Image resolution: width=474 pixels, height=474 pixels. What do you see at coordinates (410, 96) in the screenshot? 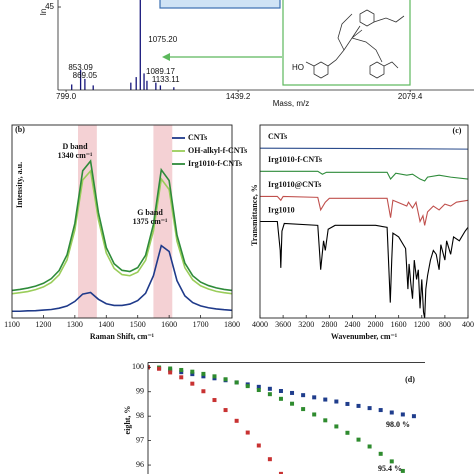
I see `x-tick-label: 2079.4` at bounding box center [410, 96].